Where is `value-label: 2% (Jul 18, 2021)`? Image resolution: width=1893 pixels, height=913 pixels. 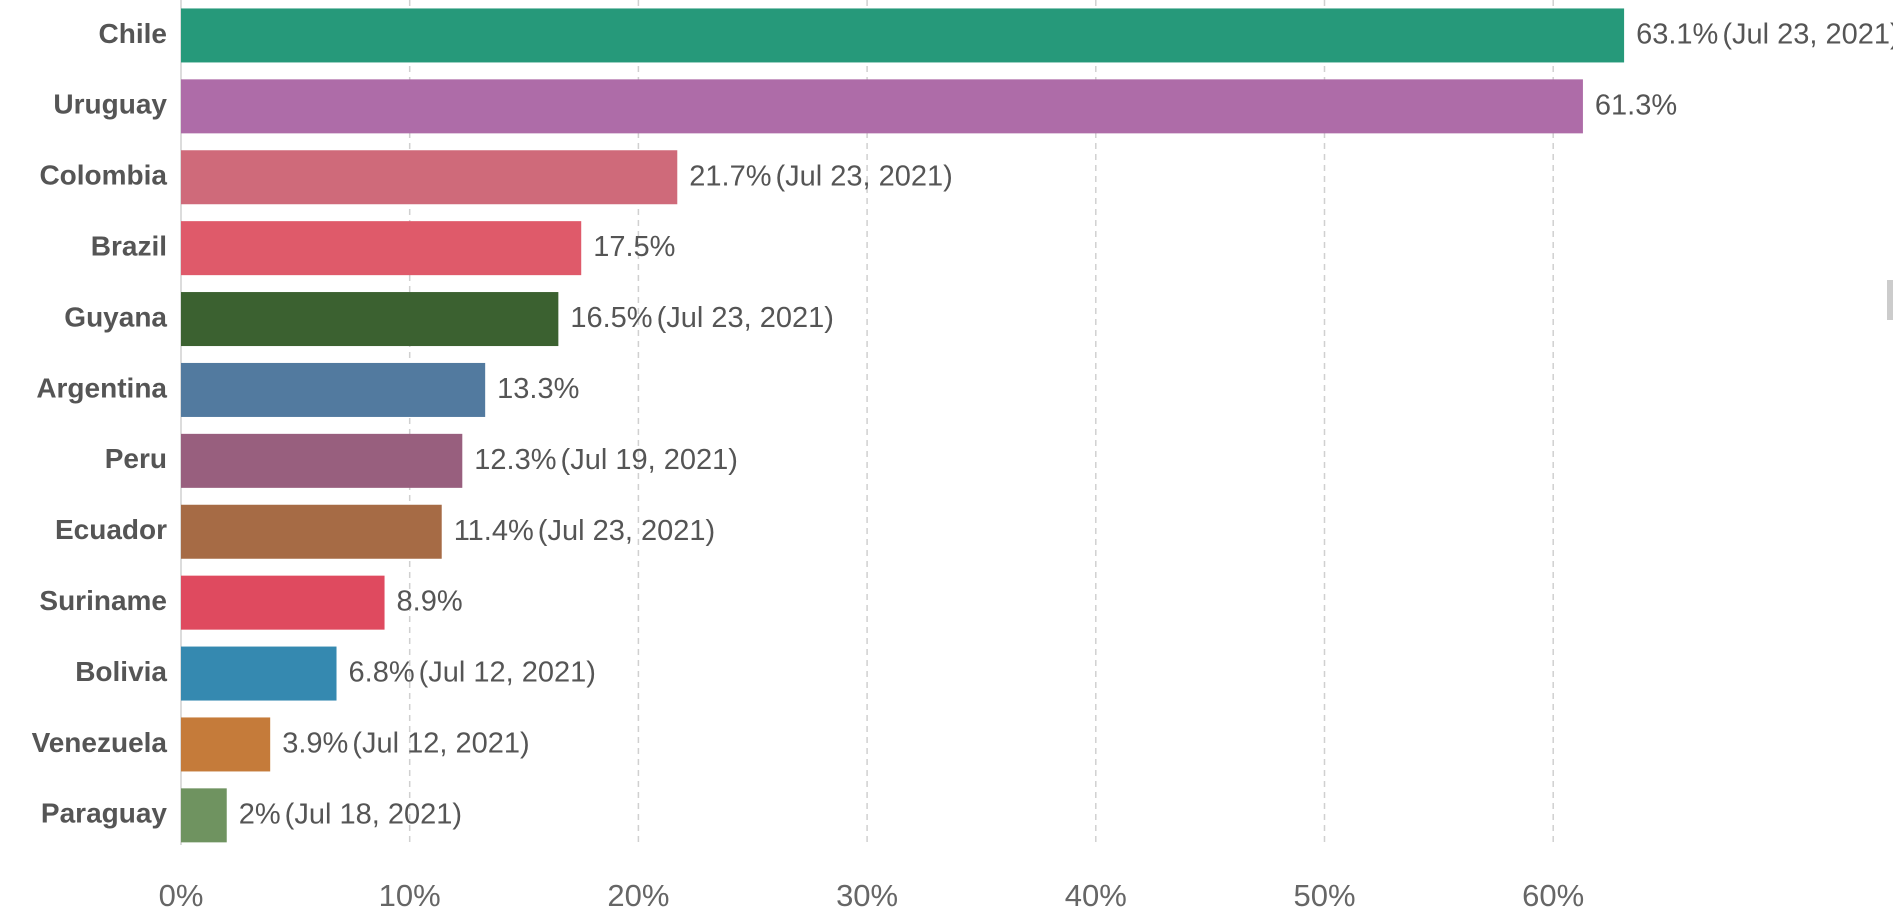 value-label: 2% (Jul 18, 2021) is located at coordinates (350, 814).